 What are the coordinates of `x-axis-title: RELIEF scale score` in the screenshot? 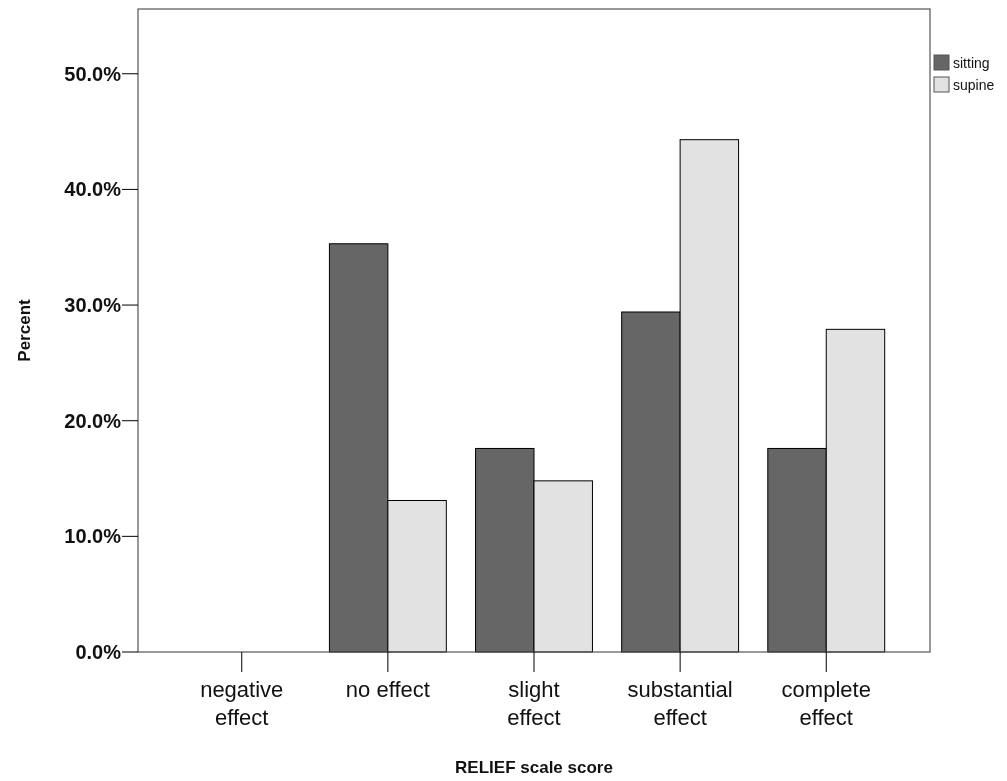 It's located at (534, 767).